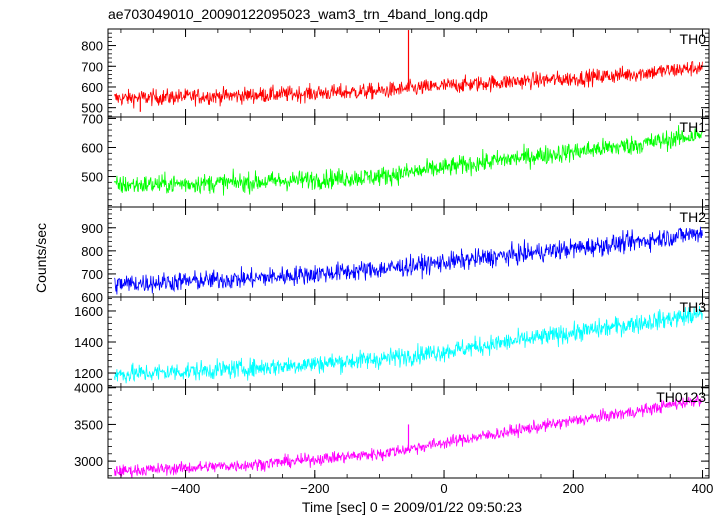  I want to click on panel-label-th0: TH0, so click(693, 39).